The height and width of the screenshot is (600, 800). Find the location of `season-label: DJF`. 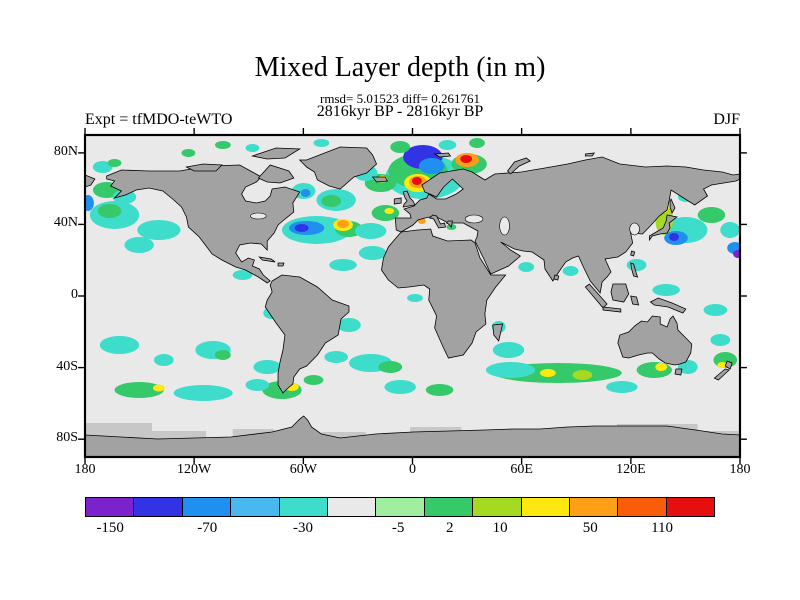

season-label: DJF is located at coordinates (726, 119).